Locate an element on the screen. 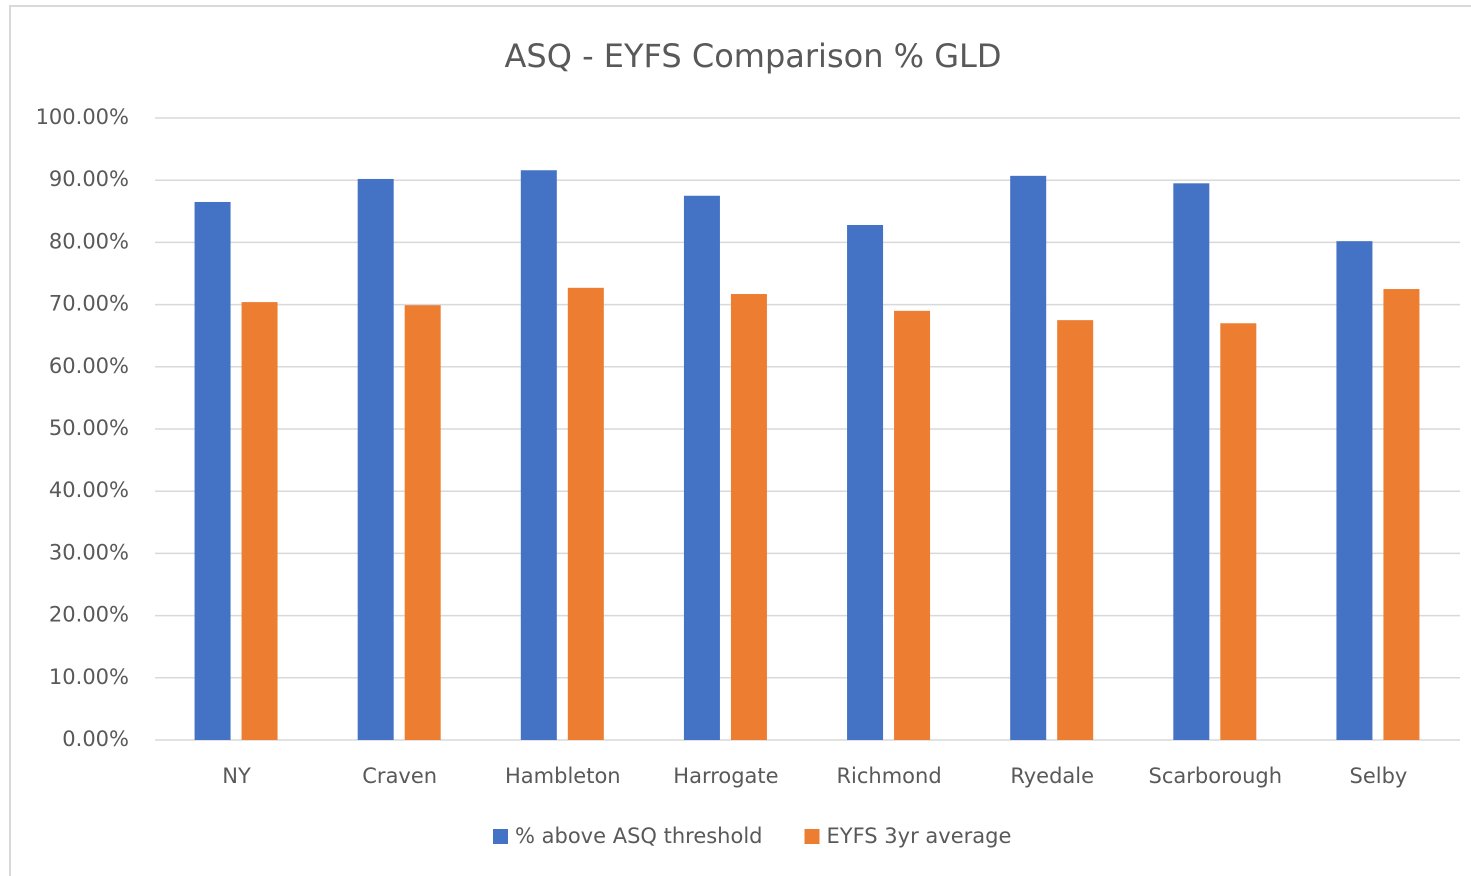  y-tick-label: 30.00% is located at coordinates (89, 552).